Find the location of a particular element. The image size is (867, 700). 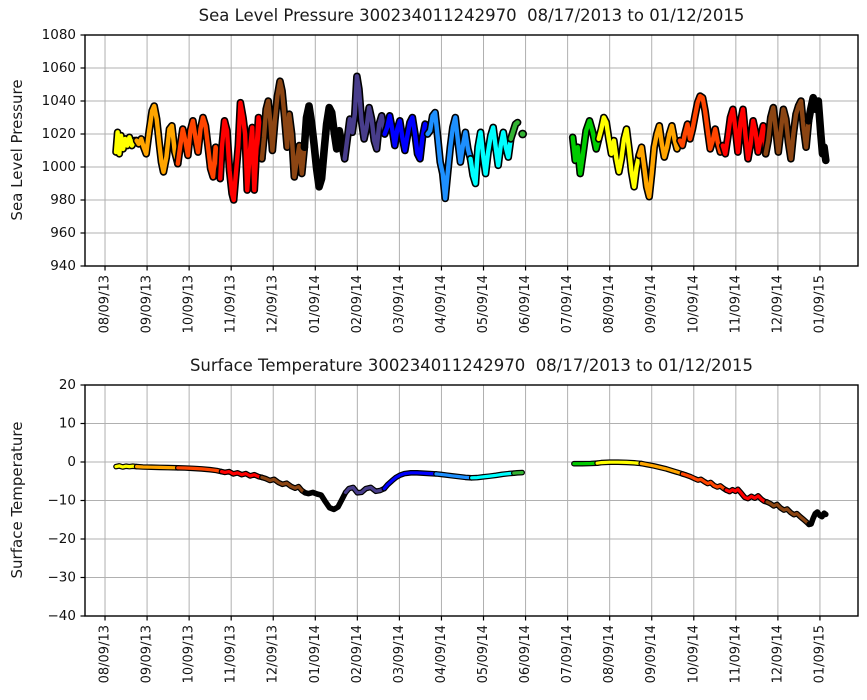

y-tick-label: −40 is located at coordinates (62, 616).